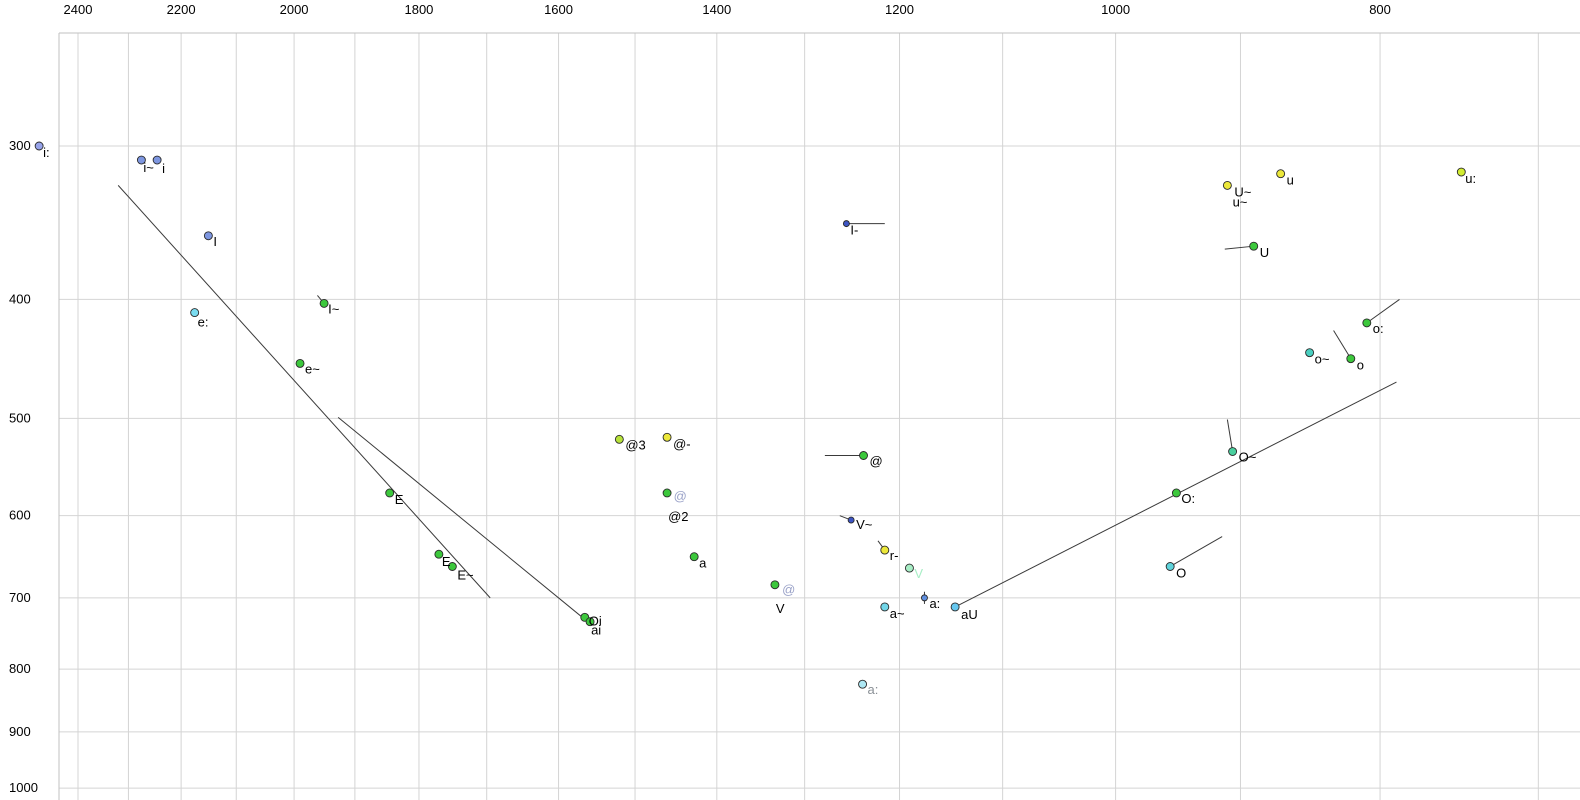  What do you see at coordinates (854, 230) in the screenshot?
I see `vowel-label: I-` at bounding box center [854, 230].